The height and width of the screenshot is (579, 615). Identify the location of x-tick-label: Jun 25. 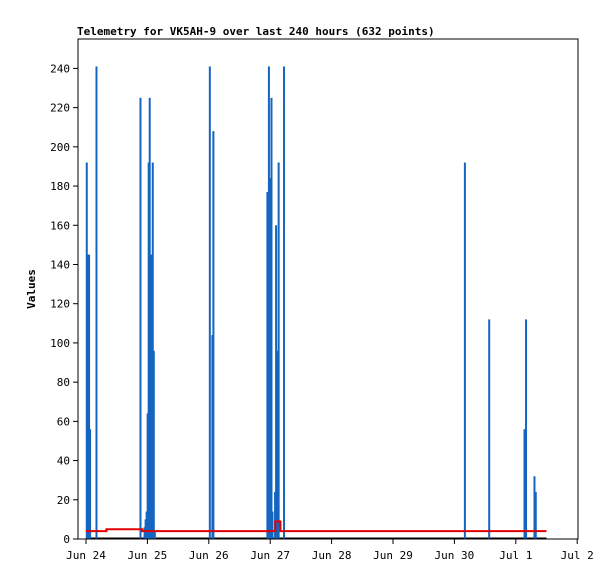
(148, 555).